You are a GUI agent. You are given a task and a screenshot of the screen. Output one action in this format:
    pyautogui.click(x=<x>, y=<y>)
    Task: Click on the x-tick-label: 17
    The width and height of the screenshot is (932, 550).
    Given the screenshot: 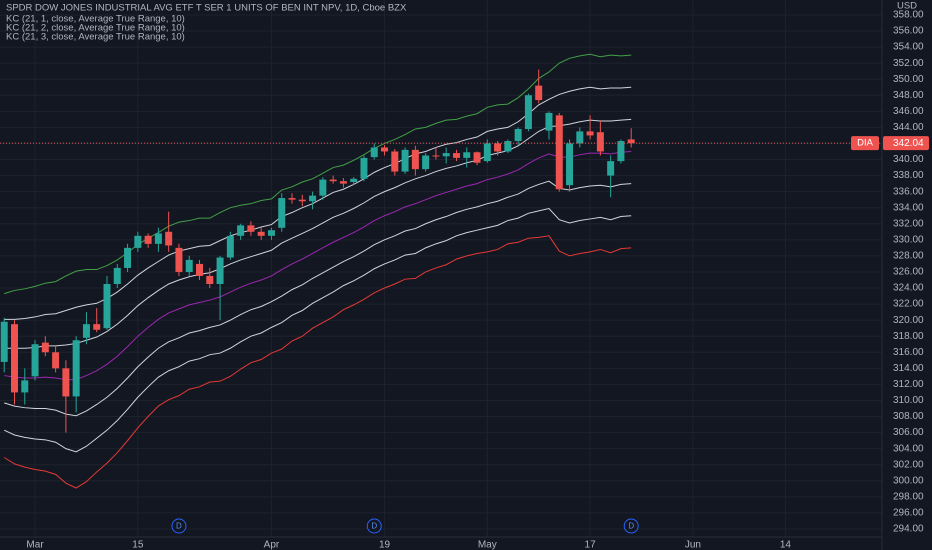 What is the action you would take?
    pyautogui.click(x=591, y=545)
    